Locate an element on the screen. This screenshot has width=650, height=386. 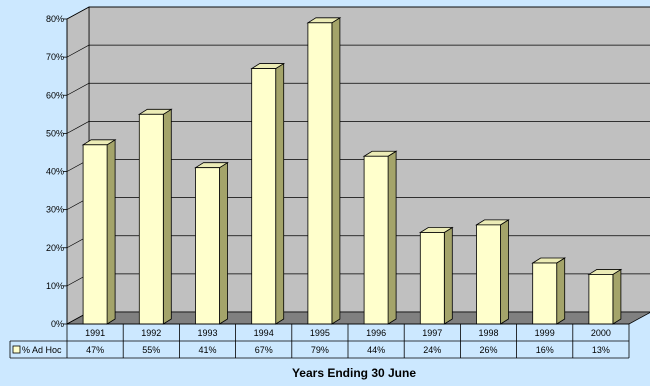
legend-key is located at coordinates (16, 349).